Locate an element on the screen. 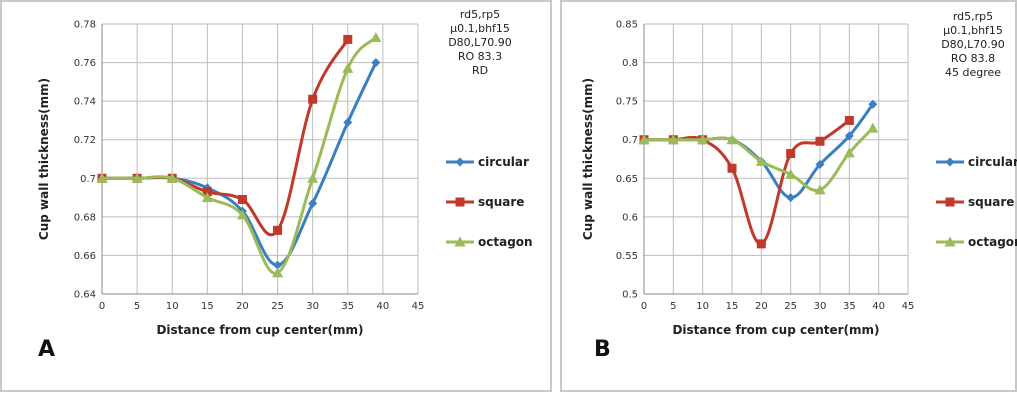 The width and height of the screenshot is (1017, 394). y-tick-label: 0.74 is located at coordinates (85, 102).